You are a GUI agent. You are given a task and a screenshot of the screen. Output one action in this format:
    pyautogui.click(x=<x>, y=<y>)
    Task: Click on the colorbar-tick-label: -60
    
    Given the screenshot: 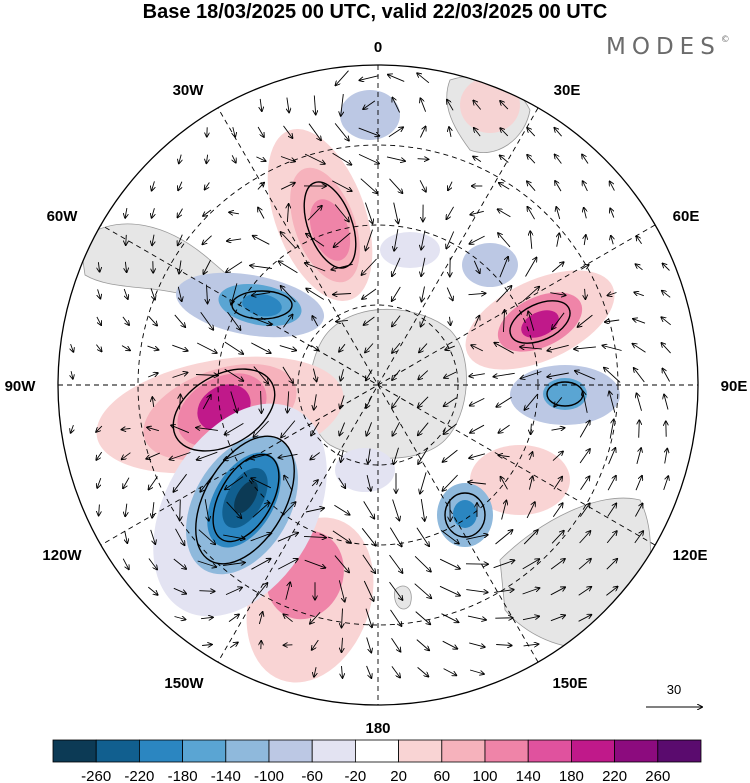 What is the action you would take?
    pyautogui.click(x=312, y=775)
    